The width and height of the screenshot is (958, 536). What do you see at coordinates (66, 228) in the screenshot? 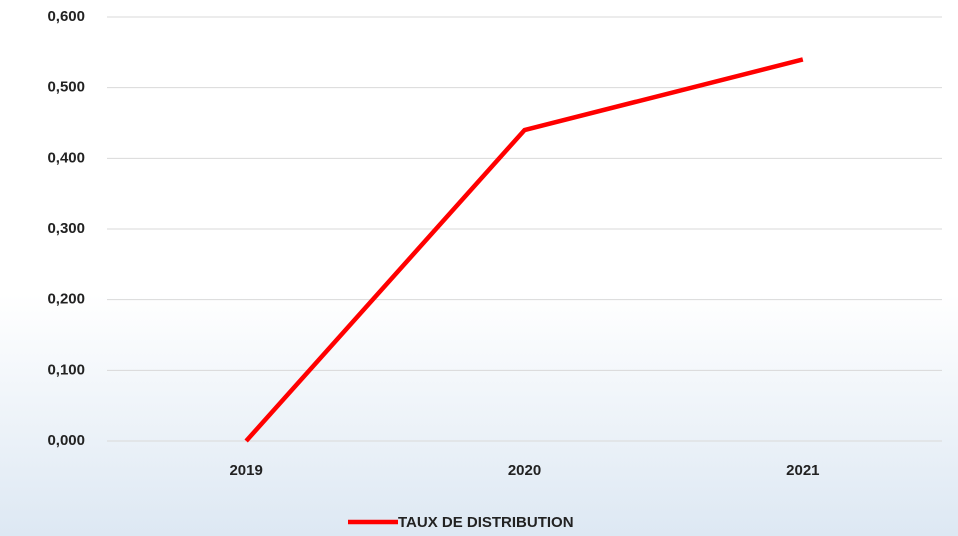
I see `y-tick-label: 0,300` at bounding box center [66, 228].